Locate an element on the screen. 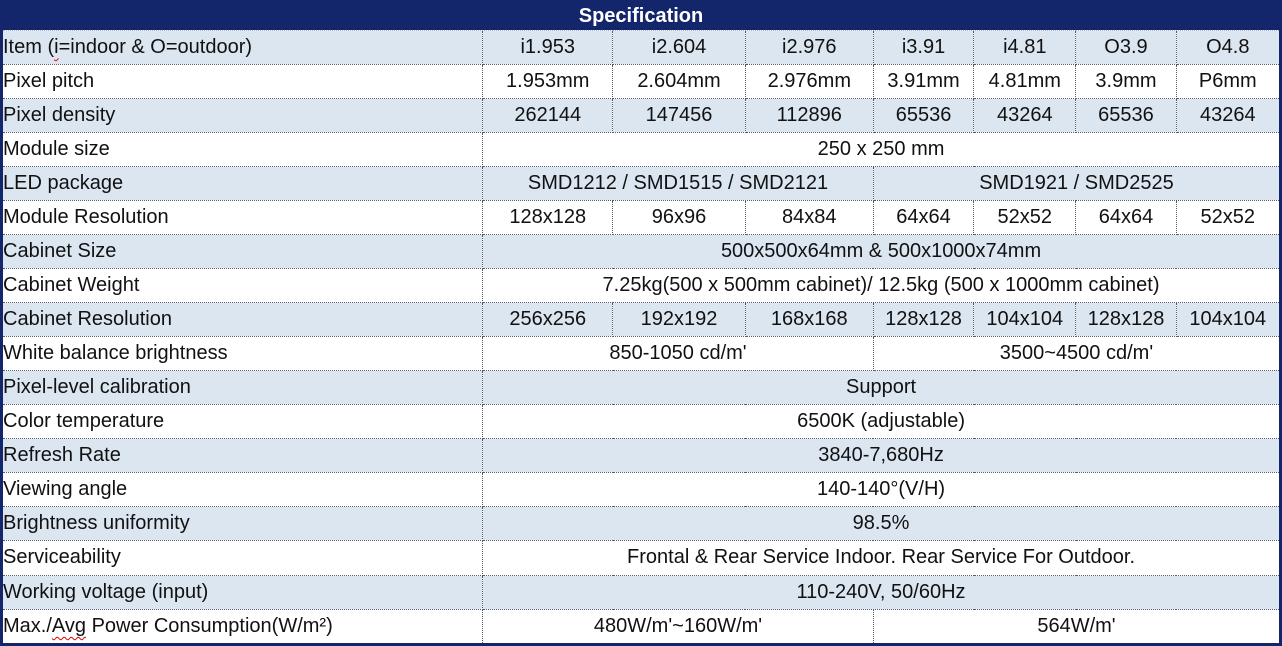 This screenshot has height=646, width=1282. label-text: Power Consumption(W/m²) is located at coordinates (209, 625).